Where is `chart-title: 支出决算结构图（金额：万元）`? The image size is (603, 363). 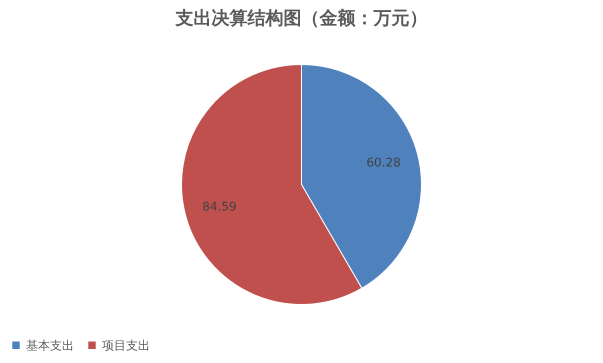
chart-title: 支出决算结构图（金额：万元） is located at coordinates (301, 18).